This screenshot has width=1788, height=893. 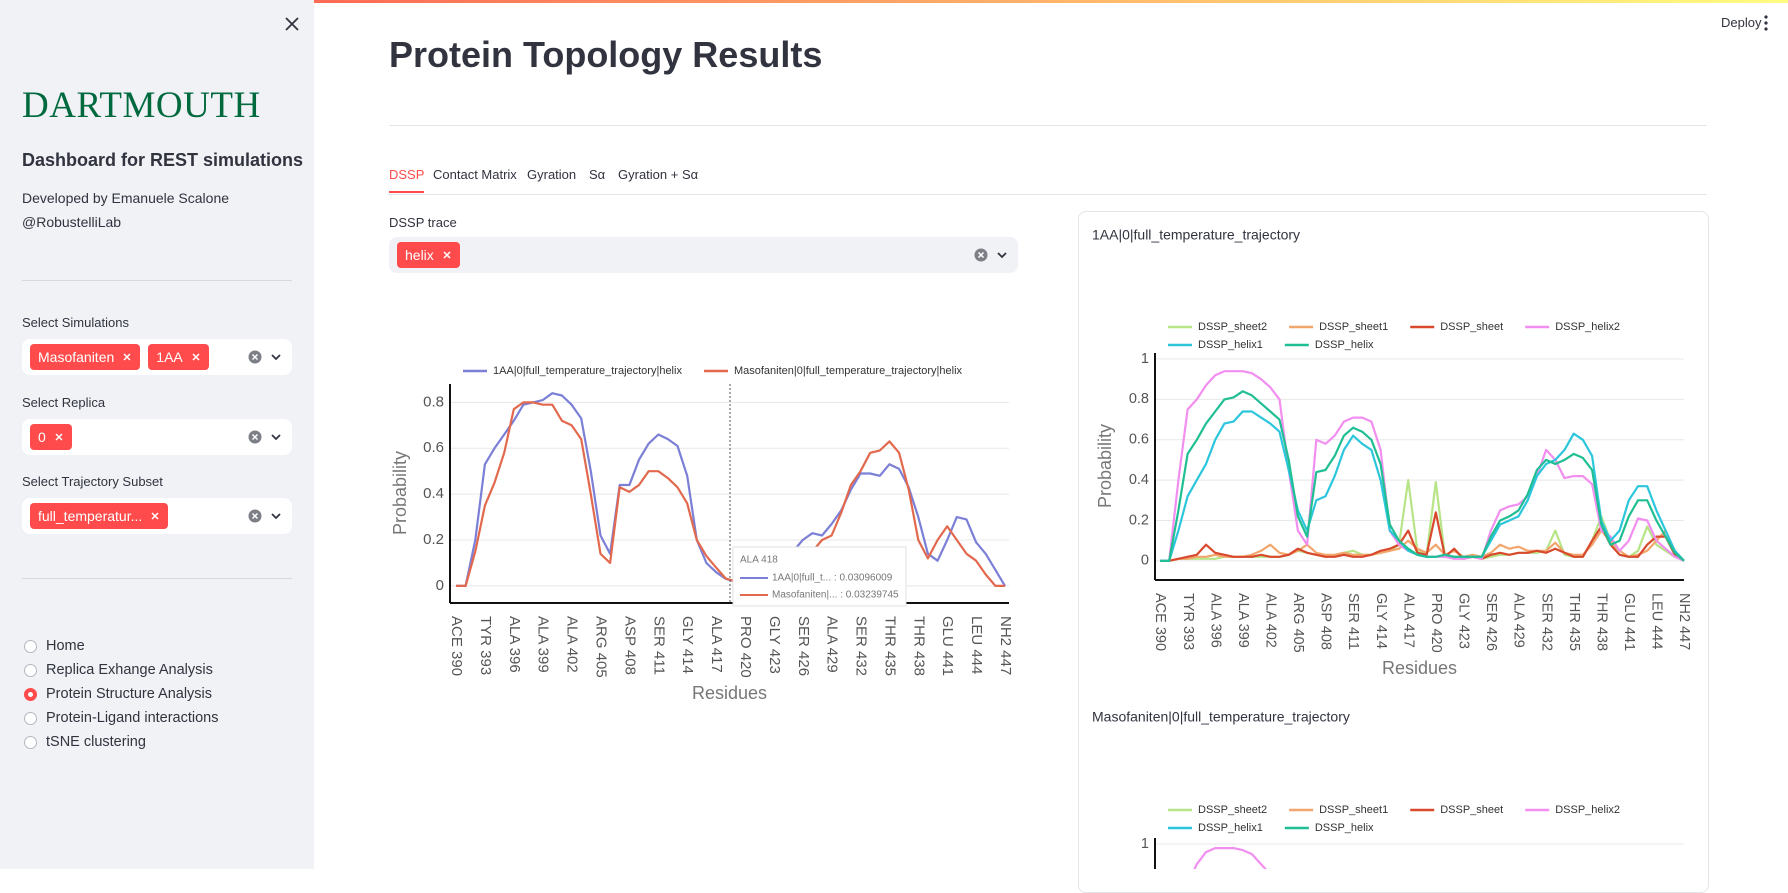 I want to click on legend-item: 1AA|0|full_temperature_trajectory|helix, so click(x=572, y=371).